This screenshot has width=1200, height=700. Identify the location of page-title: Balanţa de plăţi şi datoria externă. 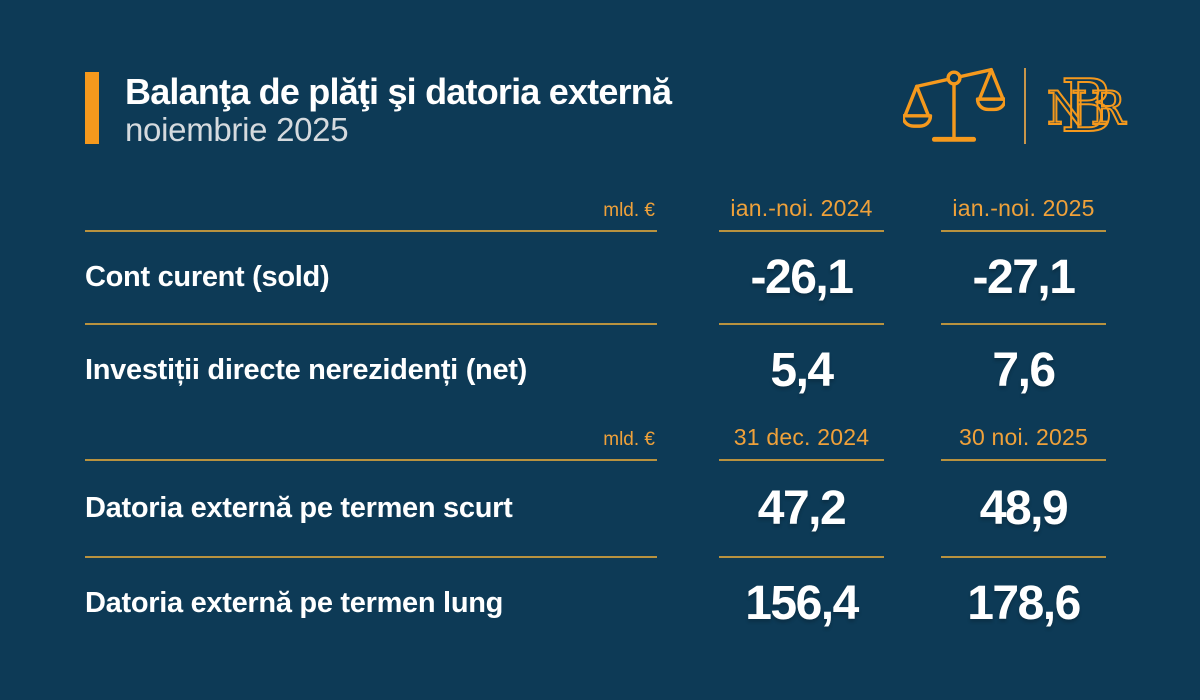
(398, 91).